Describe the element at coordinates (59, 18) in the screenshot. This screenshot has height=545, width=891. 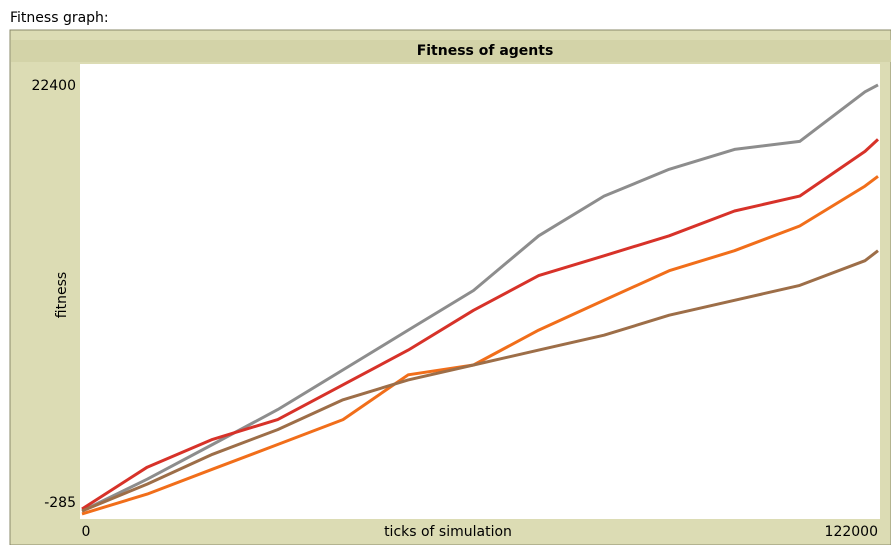
I see `widget-label: Fitness graph:` at that location.